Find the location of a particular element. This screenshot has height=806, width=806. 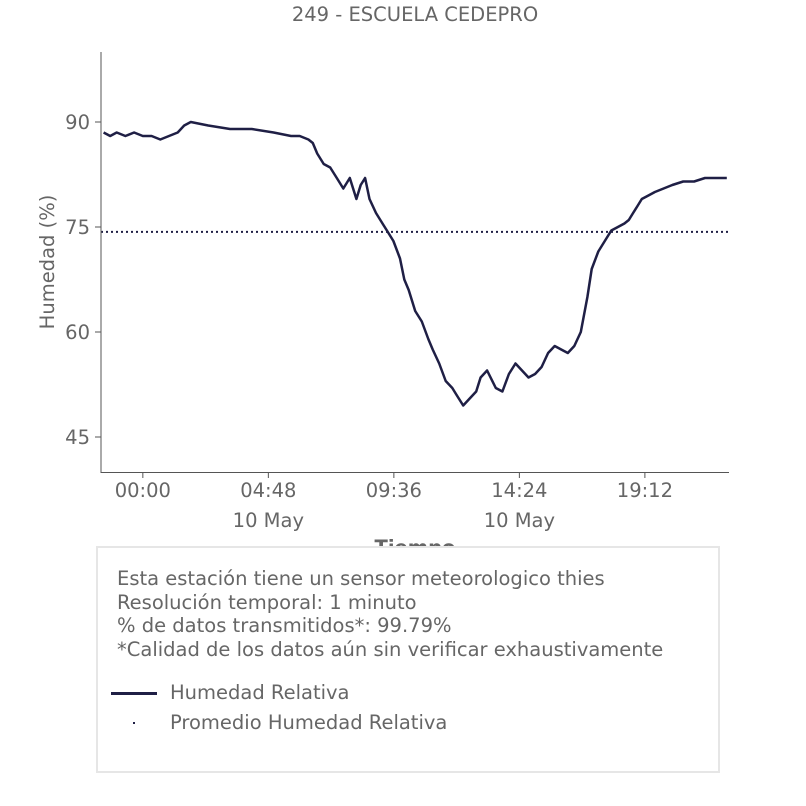

y-tick-label: 60 is located at coordinates (77, 332).